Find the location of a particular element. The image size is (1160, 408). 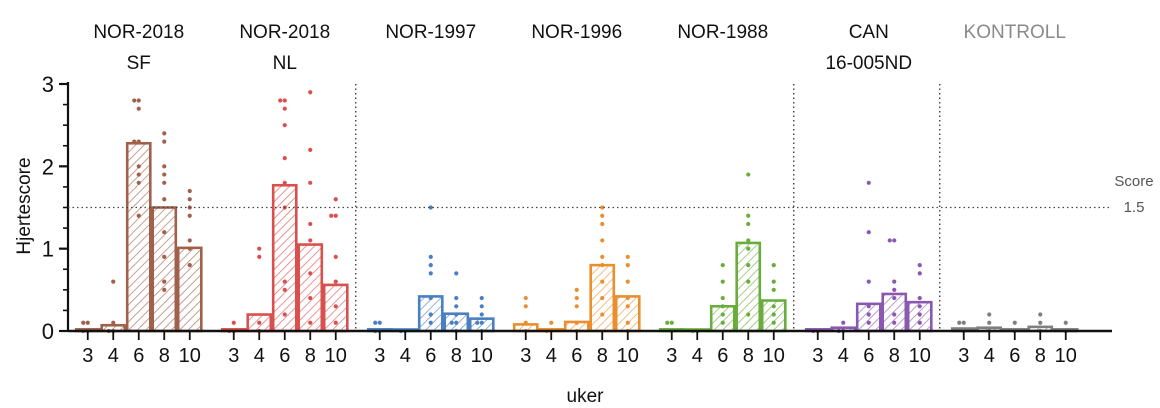

group-sublabel: SF is located at coordinates (139, 63).